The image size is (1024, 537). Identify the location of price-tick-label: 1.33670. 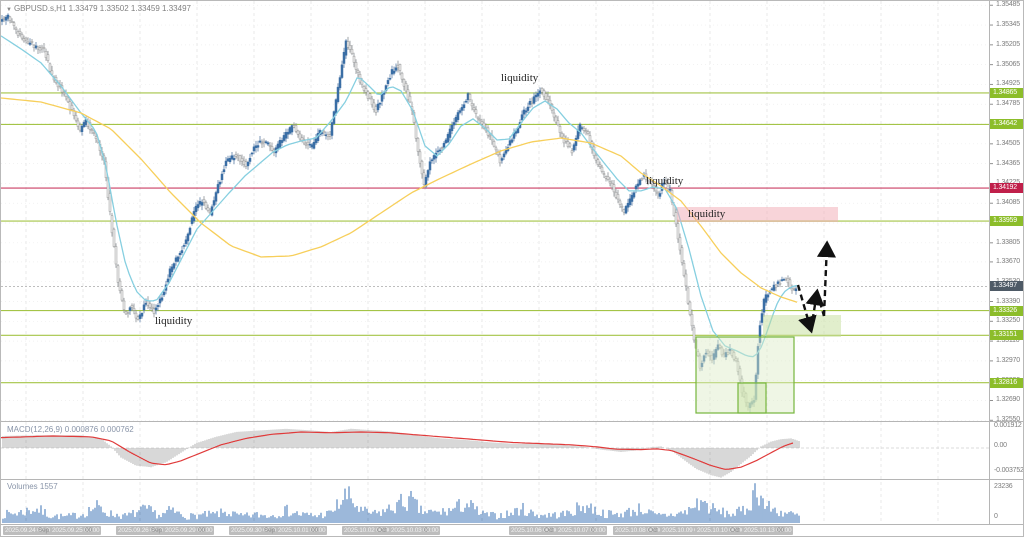
(1008, 261).